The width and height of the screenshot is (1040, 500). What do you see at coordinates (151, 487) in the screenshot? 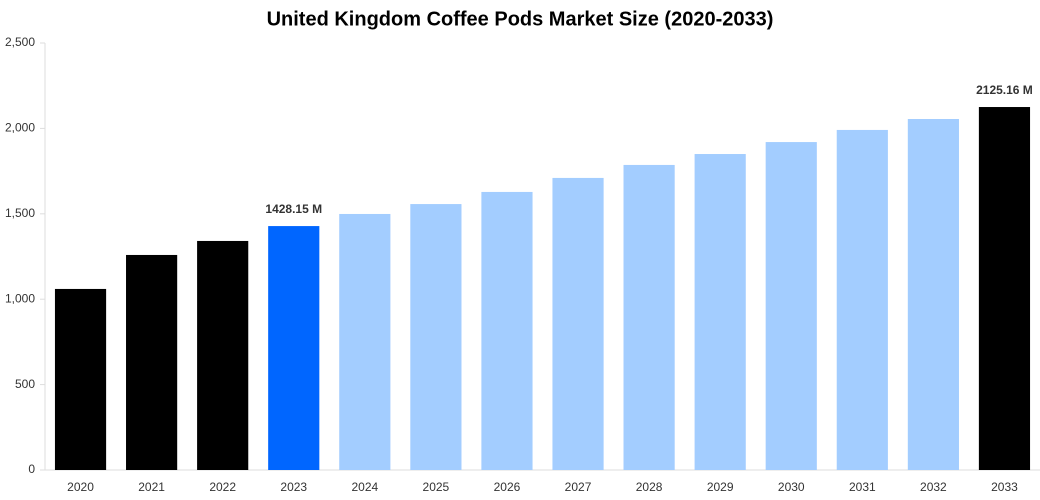
I see `x-tick-label: 2021` at bounding box center [151, 487].